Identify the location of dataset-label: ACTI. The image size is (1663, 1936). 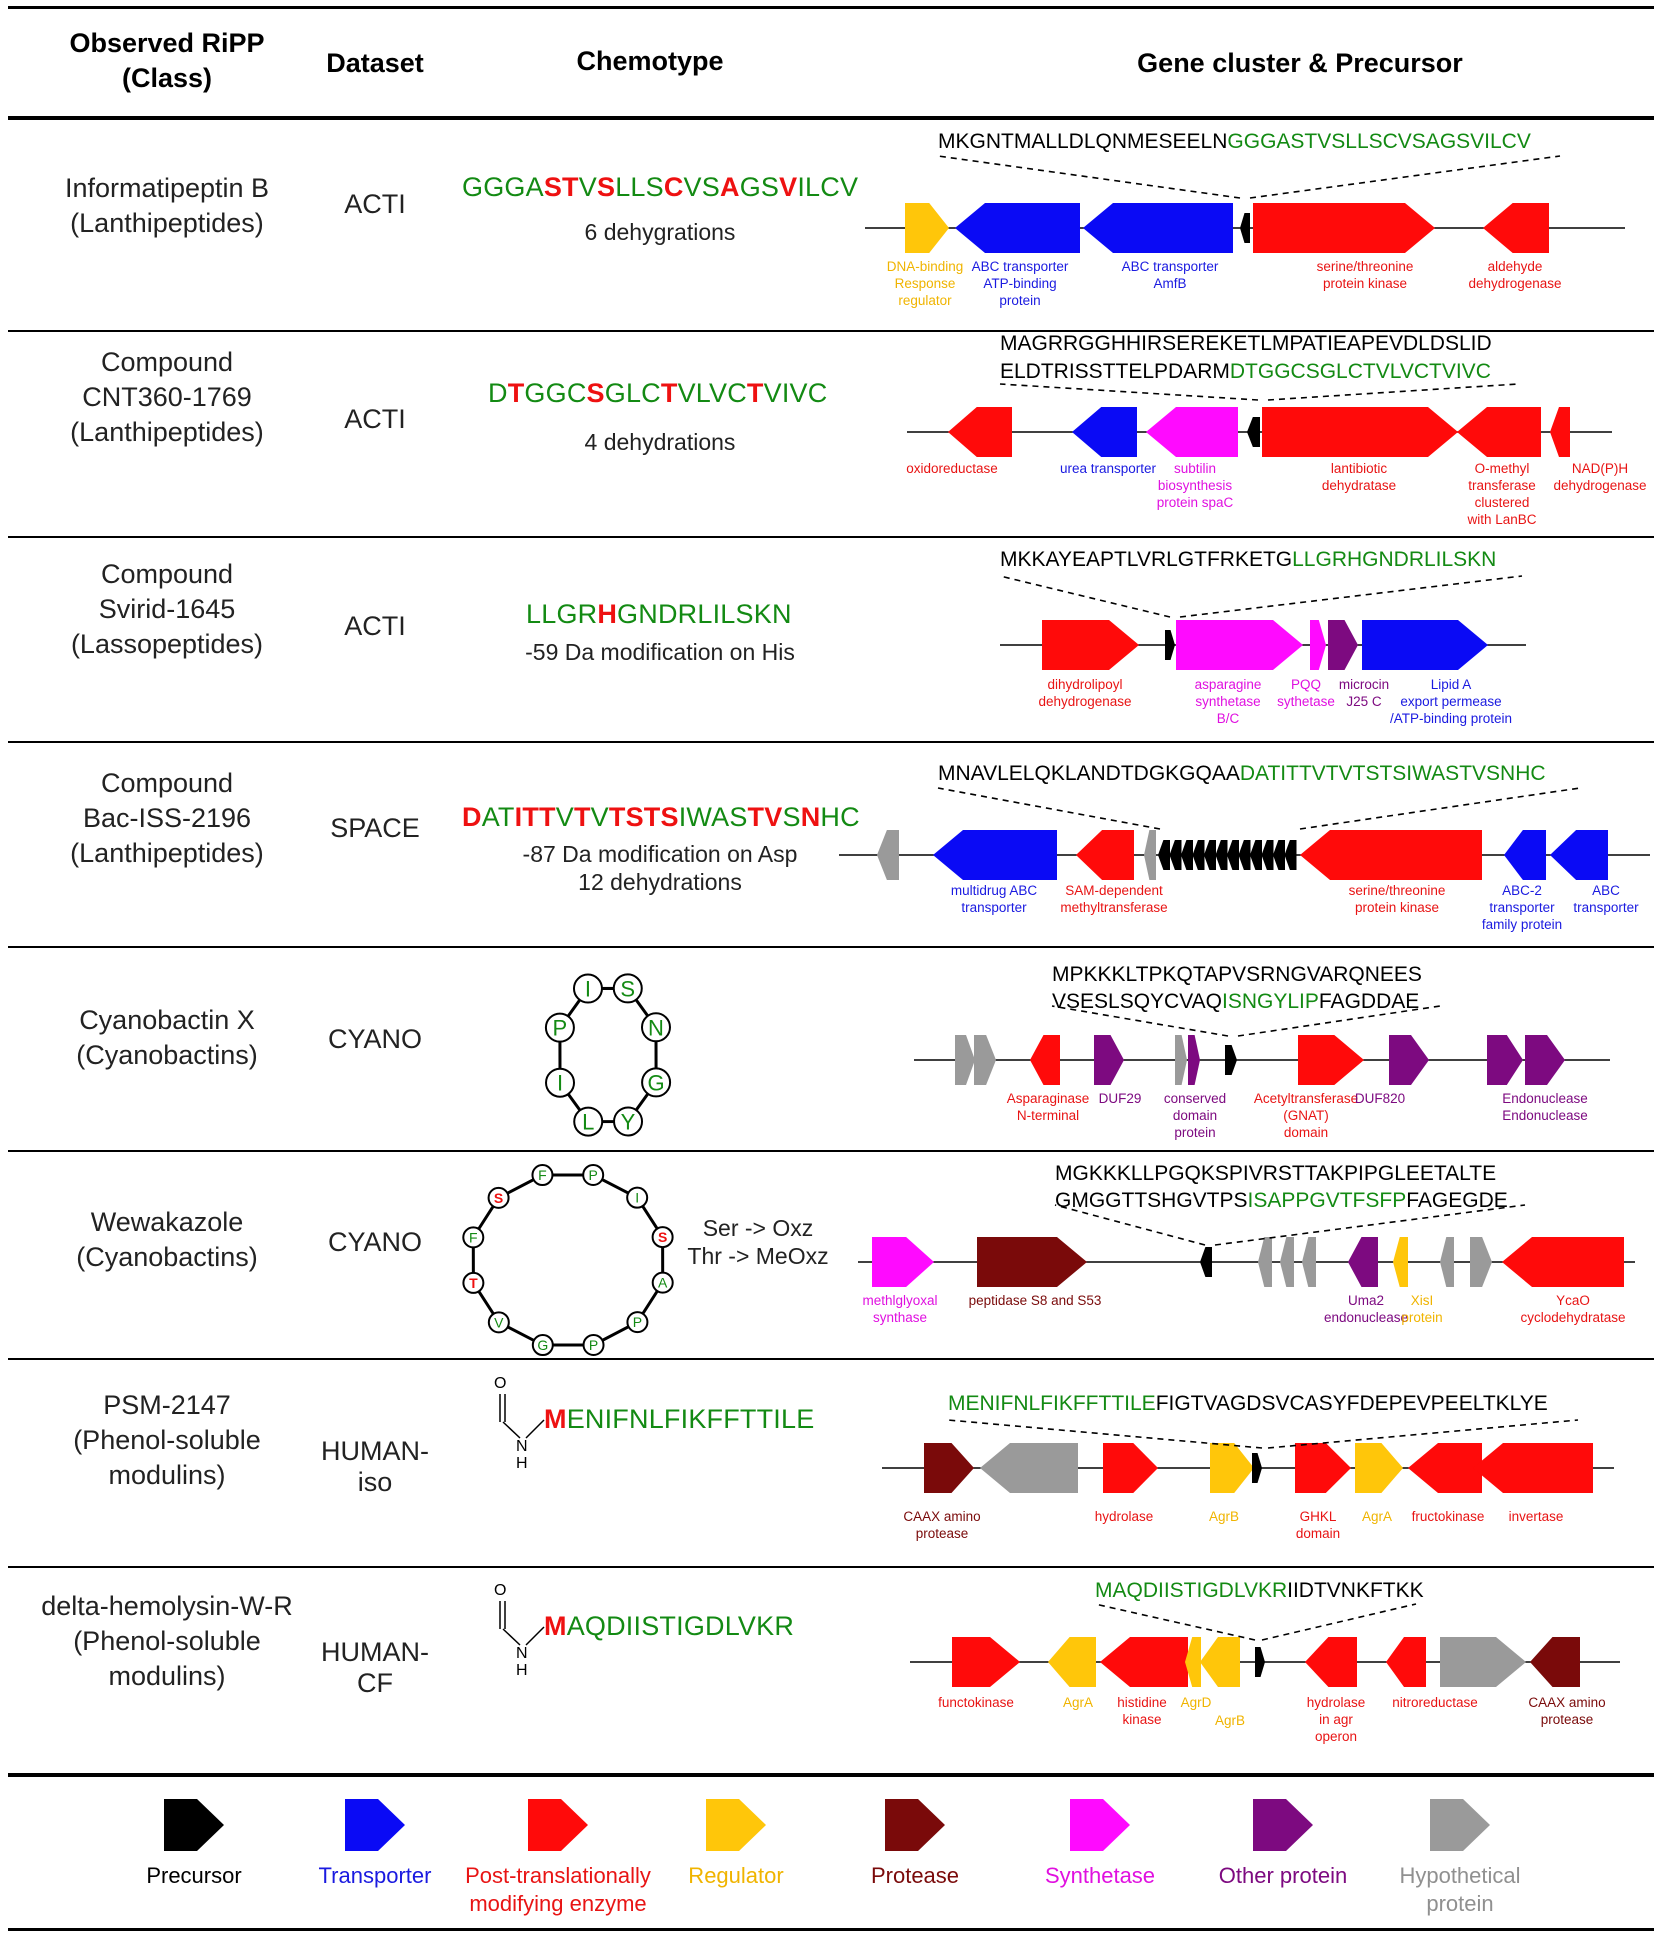
(375, 204).